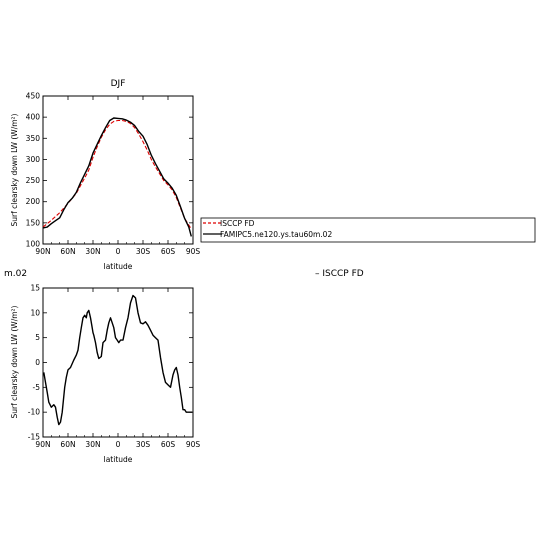 The width and height of the screenshot is (542, 541). I want to click on bottom-y-ticks: -15 -10 -5 0 5 10 15, so click(110, 363).